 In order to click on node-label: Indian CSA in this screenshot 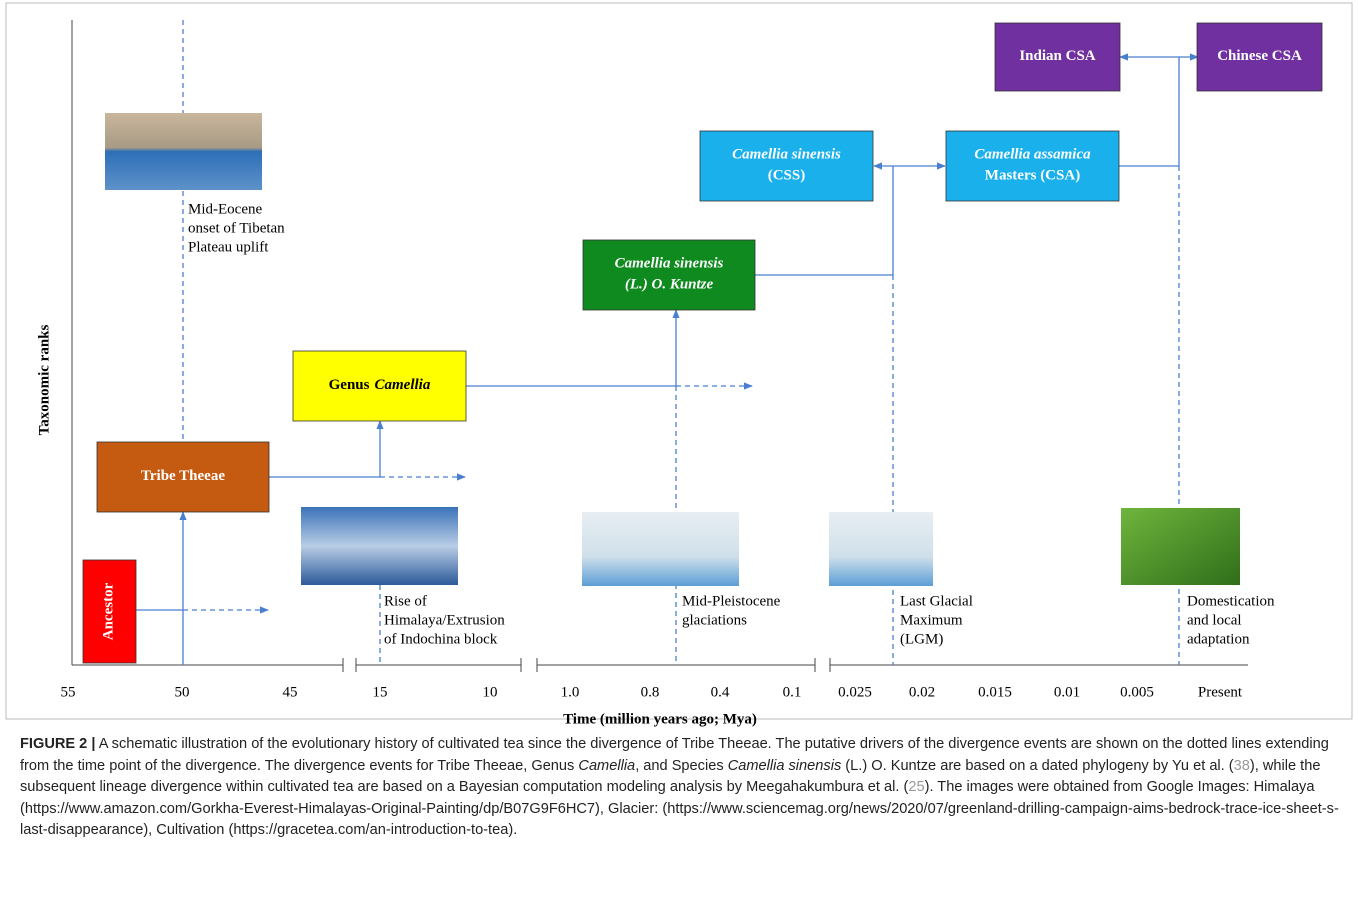, I will do `click(1057, 56)`.